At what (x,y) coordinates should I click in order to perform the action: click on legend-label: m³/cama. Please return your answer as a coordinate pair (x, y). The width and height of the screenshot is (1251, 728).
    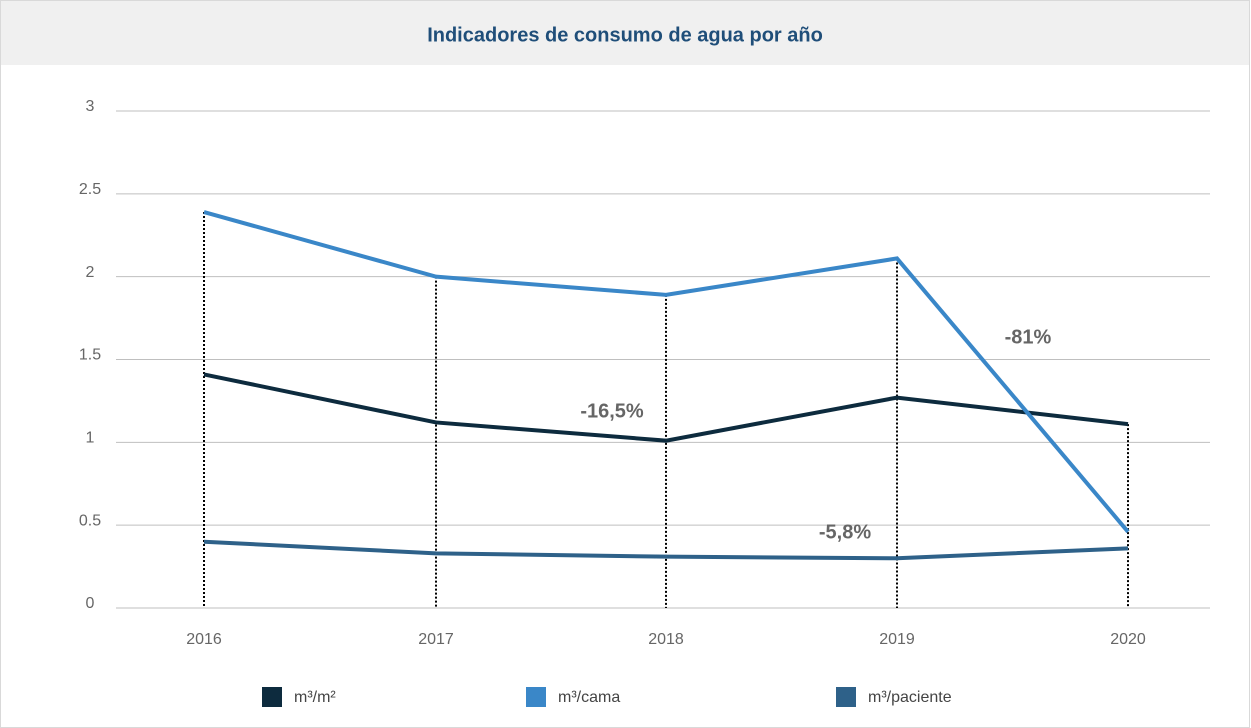
    Looking at the image, I should click on (589, 697).